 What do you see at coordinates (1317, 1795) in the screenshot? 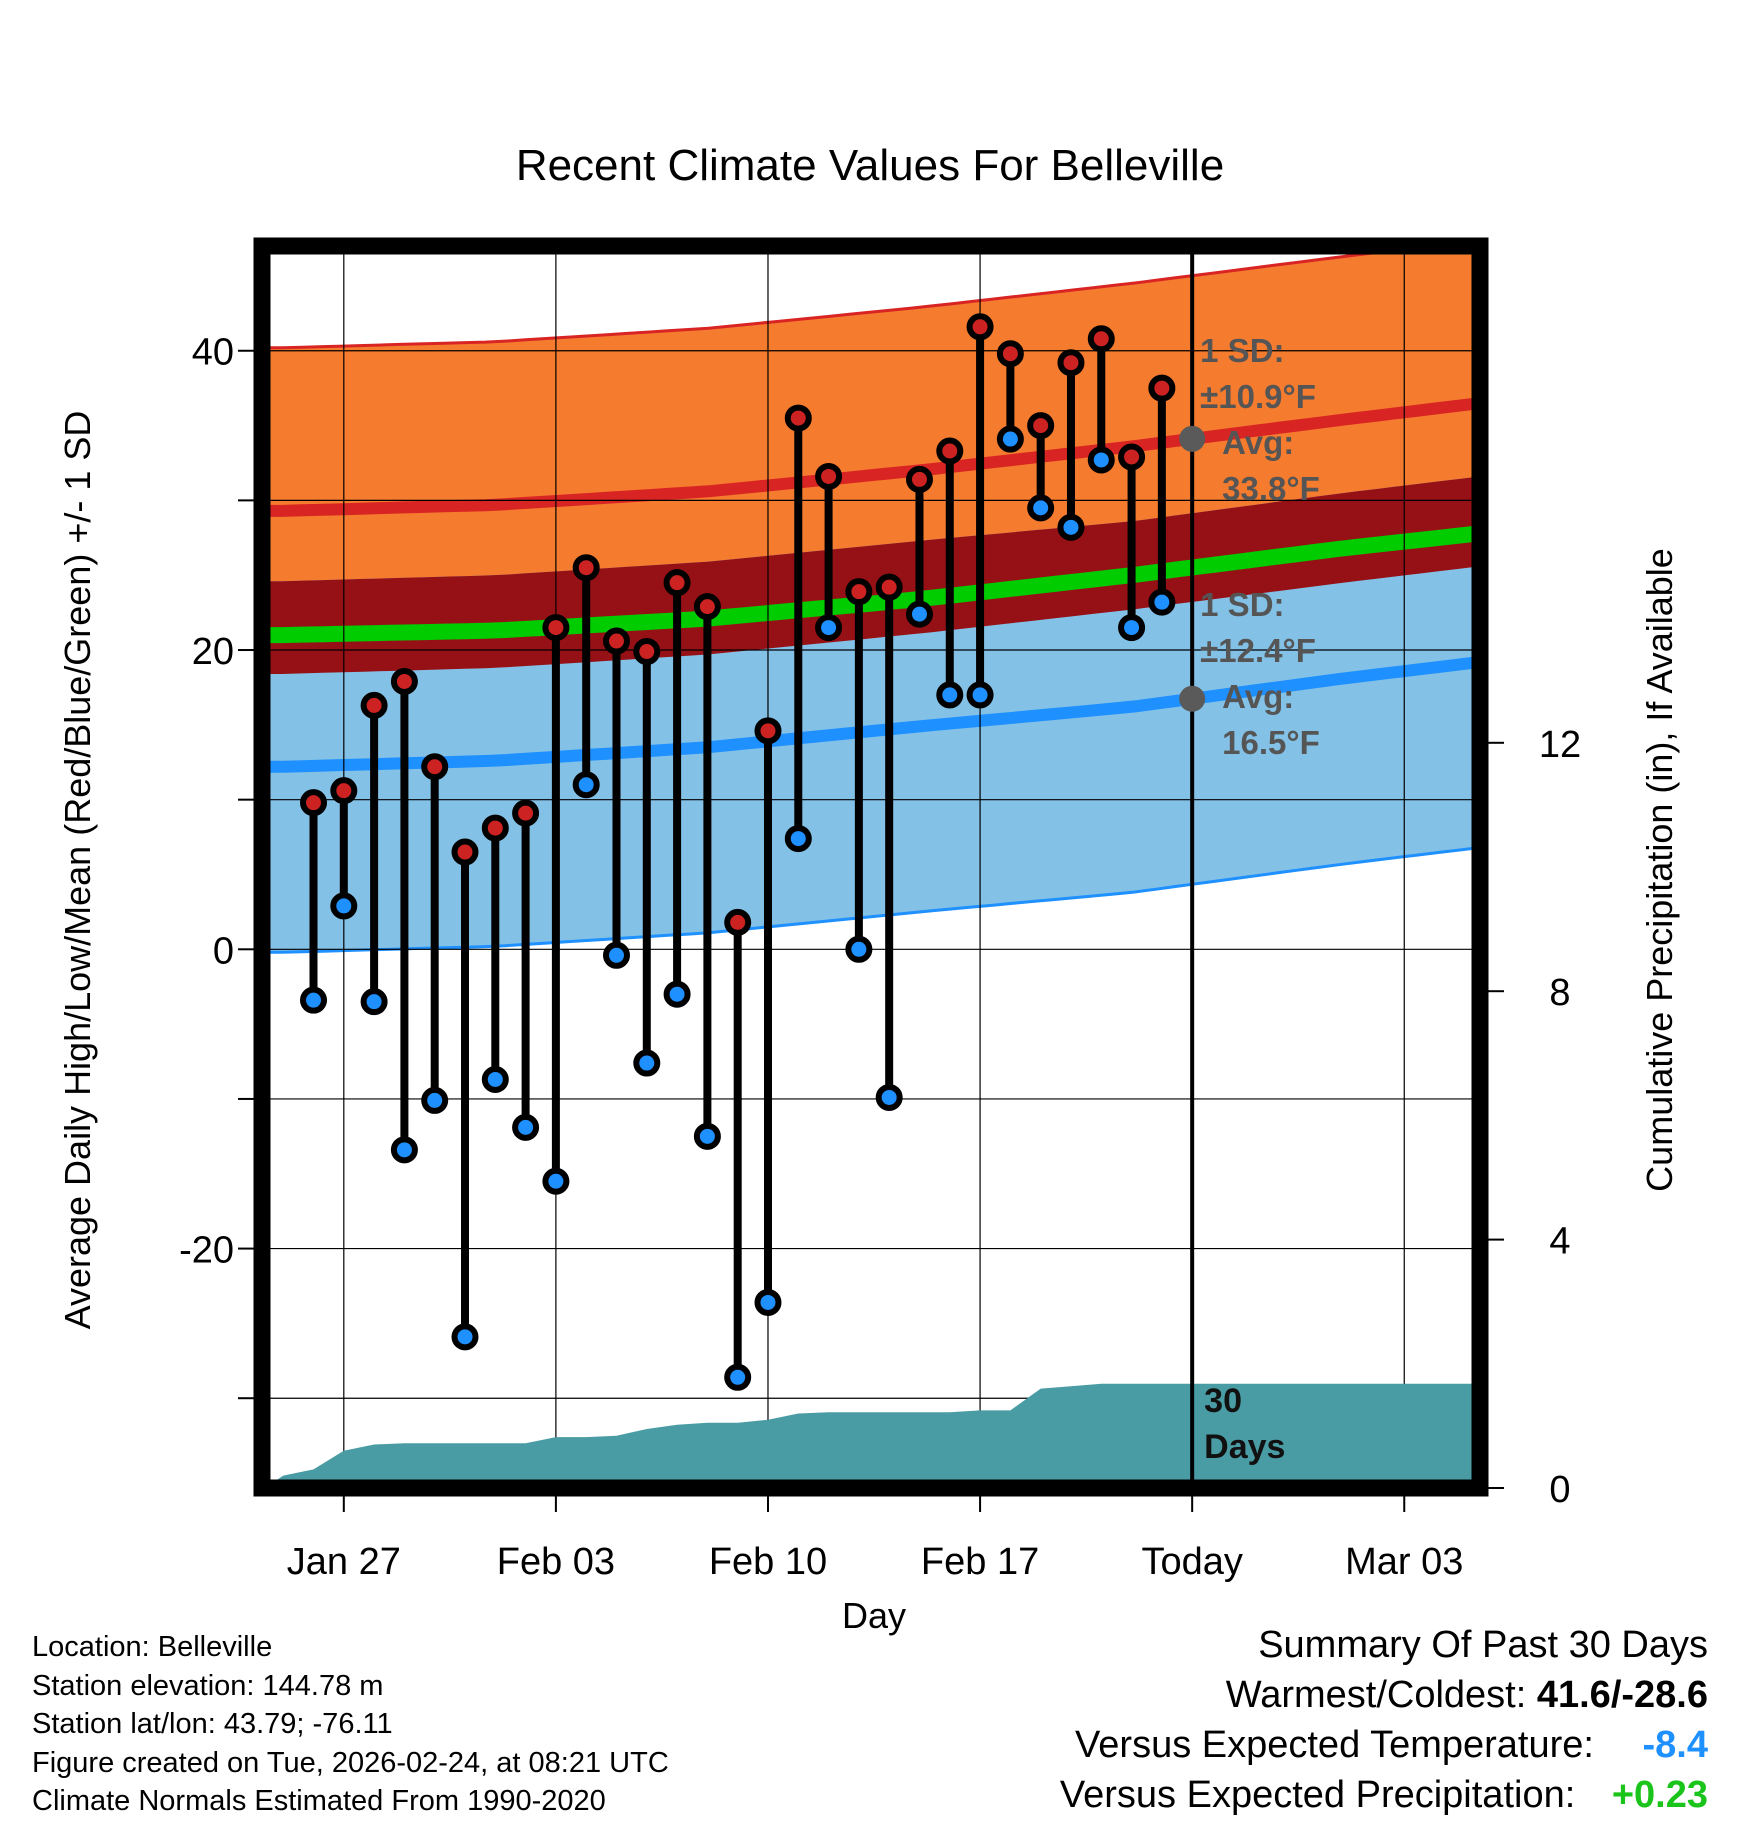
I see `precip-label: Versus Expected Precipitation:` at bounding box center [1317, 1795].